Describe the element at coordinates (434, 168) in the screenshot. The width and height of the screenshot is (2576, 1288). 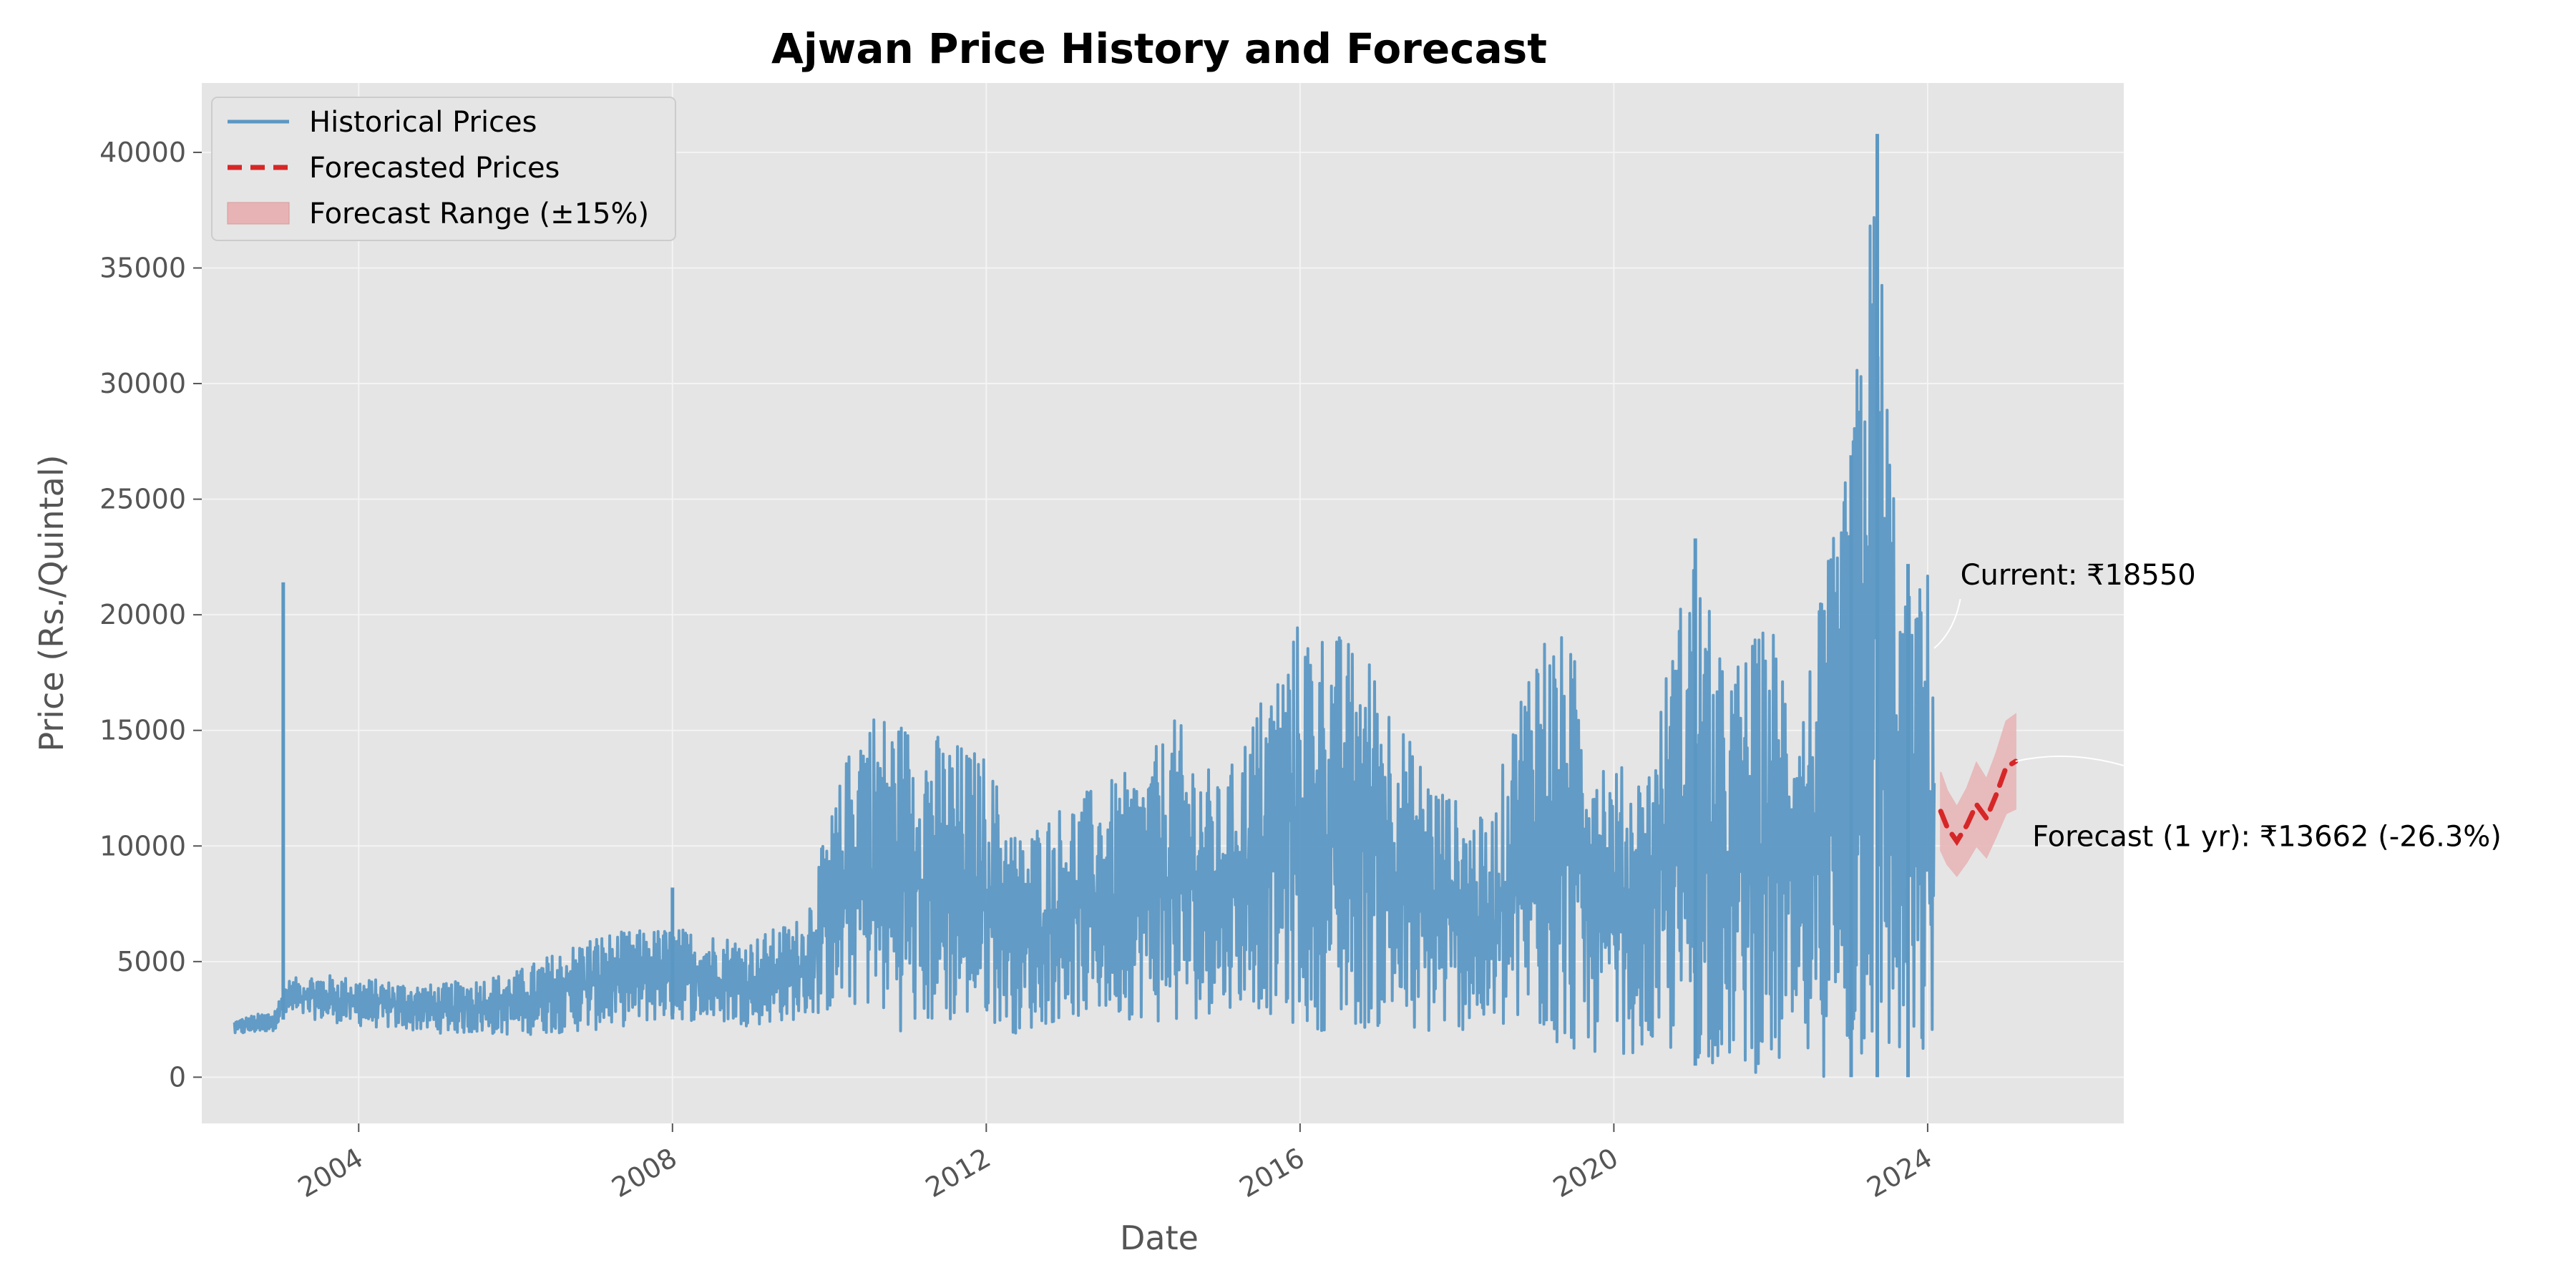
I see `legend-entry-label: Forecasted Prices` at that location.